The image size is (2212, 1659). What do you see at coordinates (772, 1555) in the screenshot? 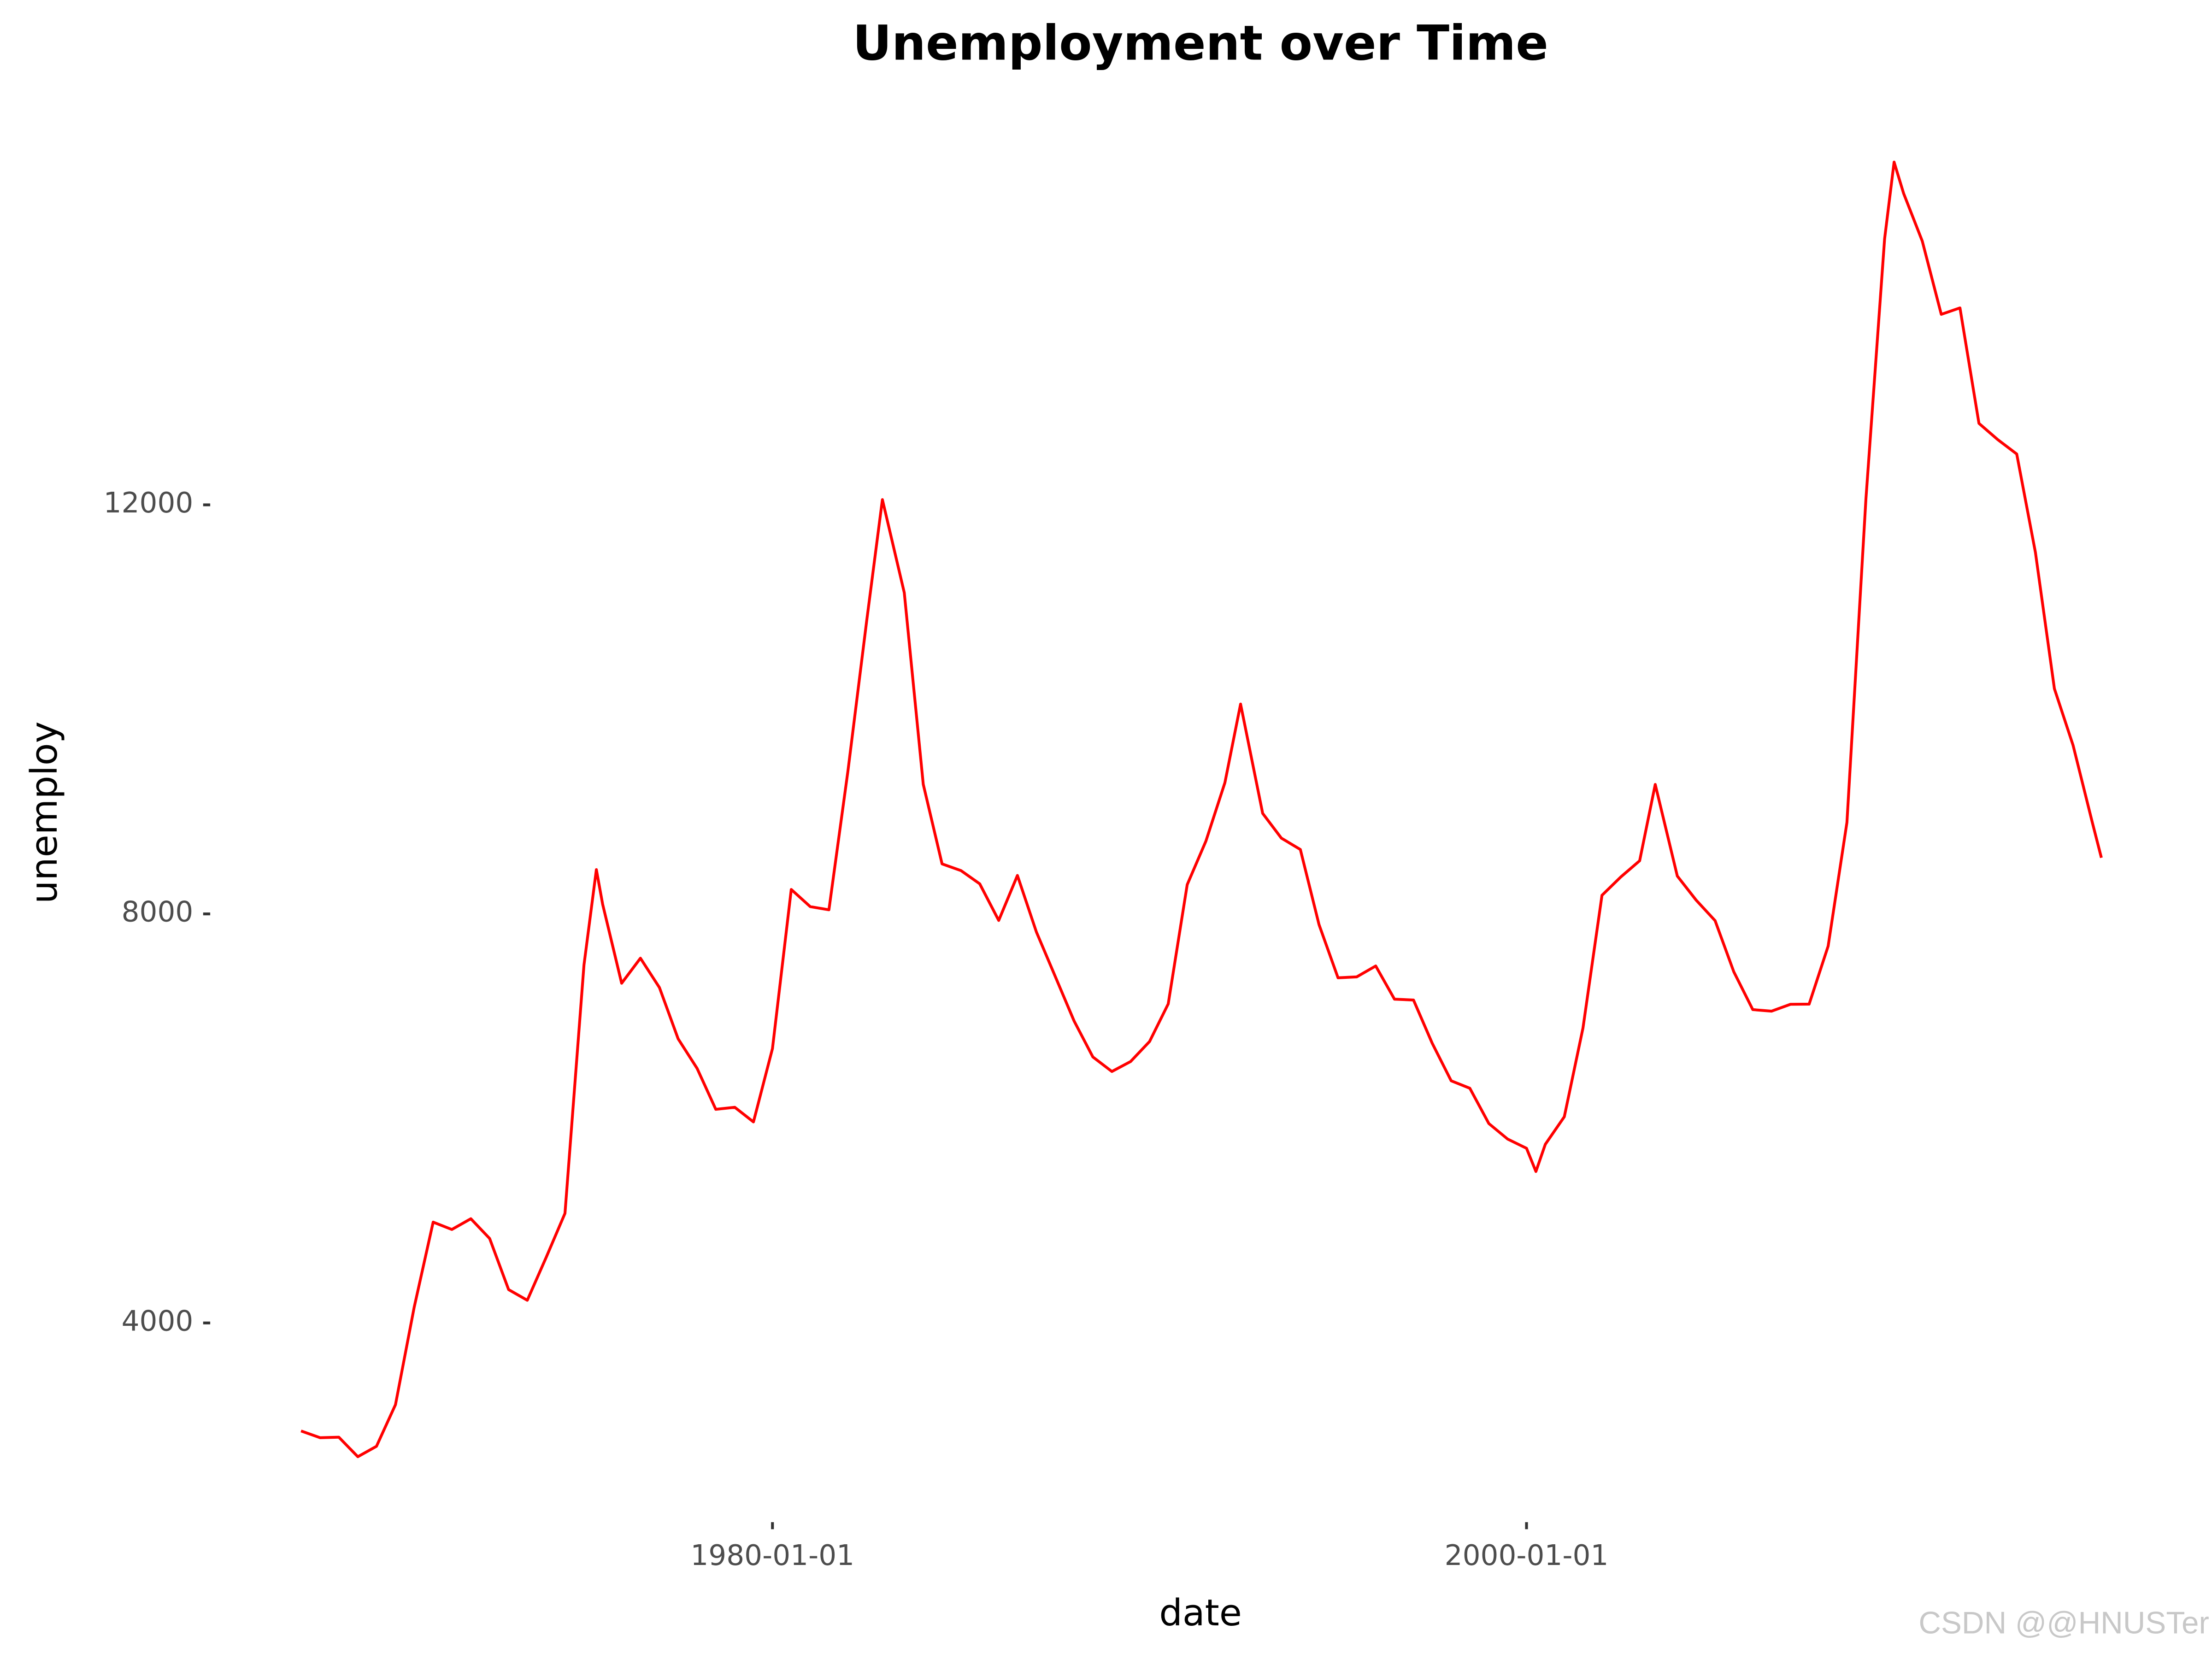
I see `x-tick-label: 1980-01-01` at bounding box center [772, 1555].